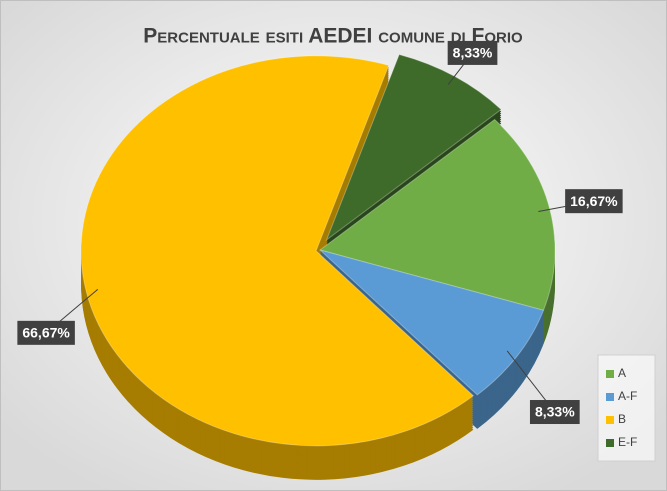  Describe the element at coordinates (622, 419) in the screenshot. I see `legend-label: B` at that location.